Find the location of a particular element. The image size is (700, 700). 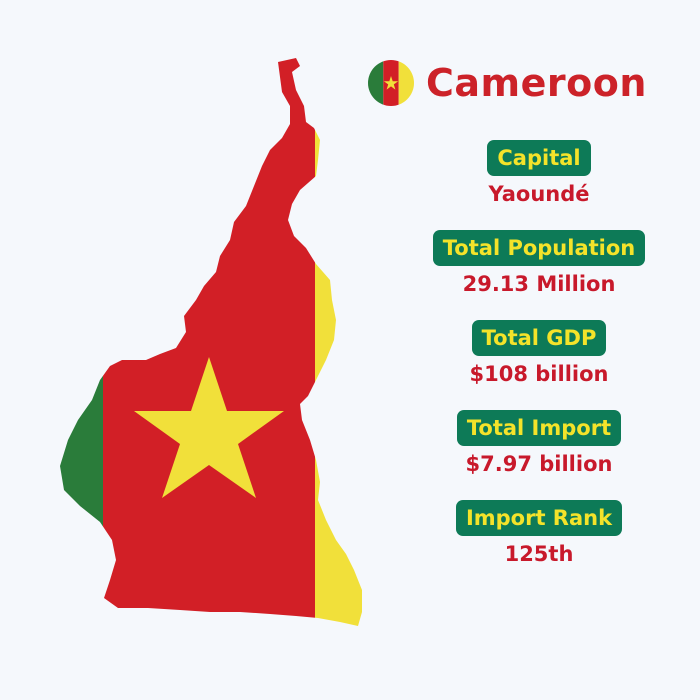

stat-value: Yaoundé is located at coordinates (539, 194).